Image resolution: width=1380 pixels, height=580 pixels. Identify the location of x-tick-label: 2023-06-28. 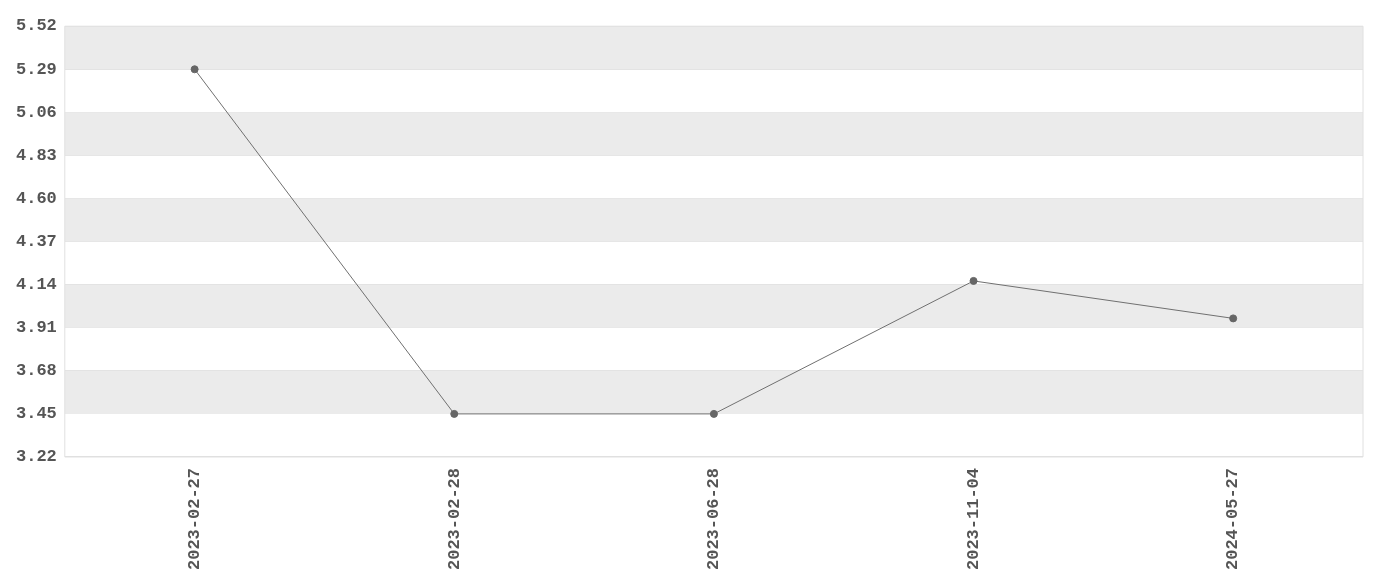
(714, 519).